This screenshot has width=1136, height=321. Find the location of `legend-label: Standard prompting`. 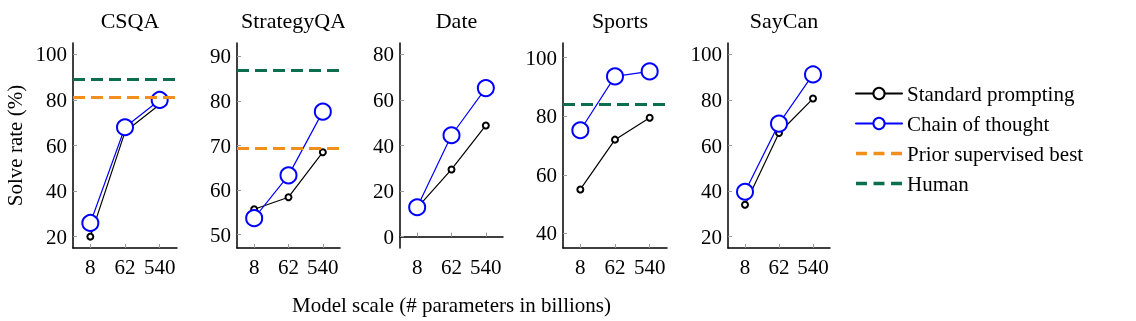

legend-label: Standard prompting is located at coordinates (991, 93).